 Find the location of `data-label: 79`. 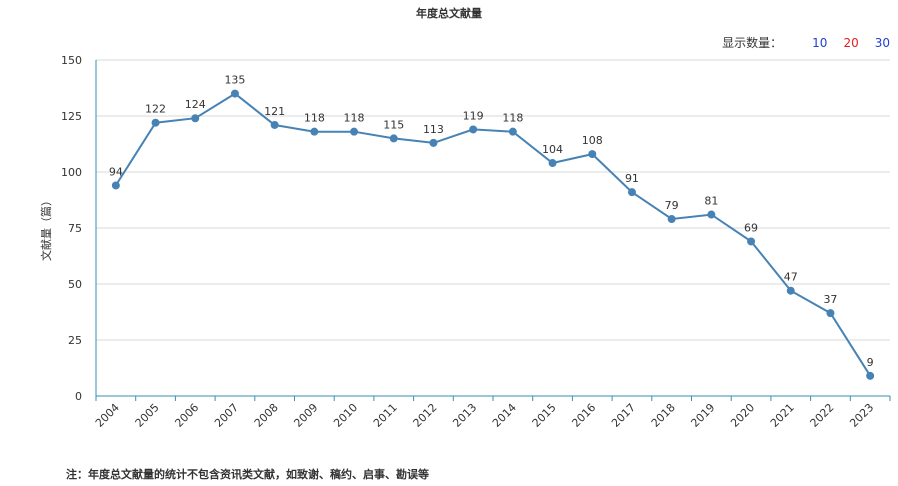

data-label: 79 is located at coordinates (672, 205).